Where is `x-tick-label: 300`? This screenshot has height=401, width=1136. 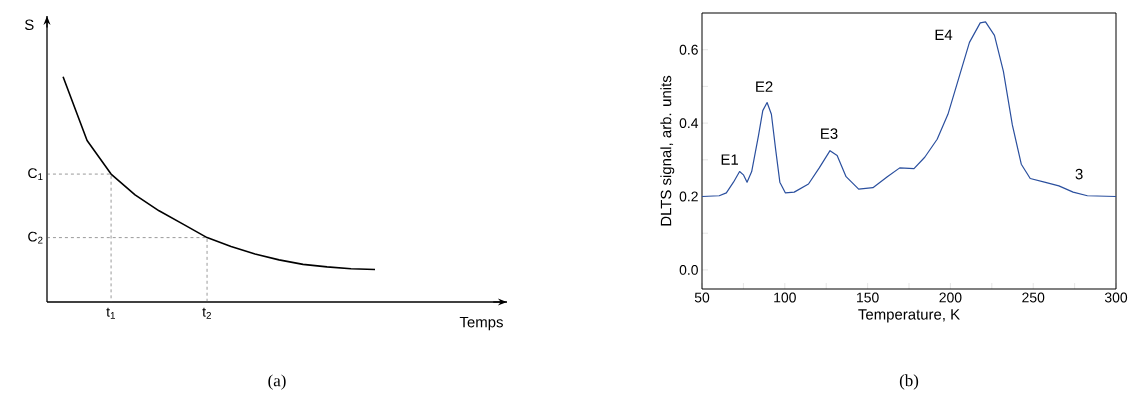 x-tick-label: 300 is located at coordinates (1116, 297).